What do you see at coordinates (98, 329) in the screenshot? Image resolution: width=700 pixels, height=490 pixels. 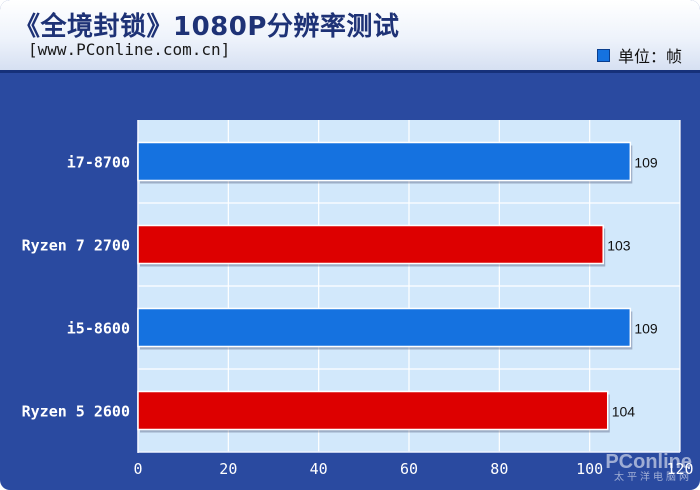 I see `category-label: i5-8600` at bounding box center [98, 329].